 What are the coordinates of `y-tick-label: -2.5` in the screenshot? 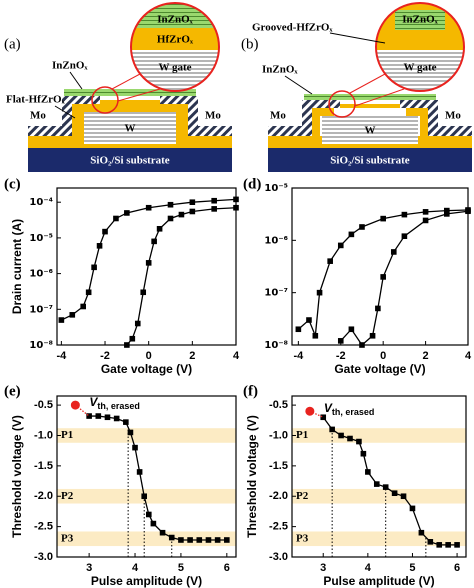 It's located at (278, 527).